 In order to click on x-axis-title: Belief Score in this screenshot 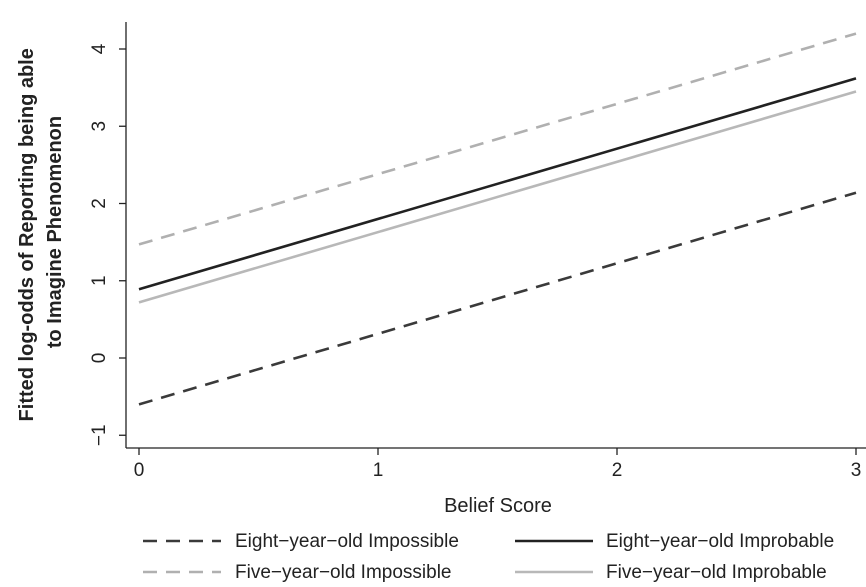, I will do `click(498, 506)`.